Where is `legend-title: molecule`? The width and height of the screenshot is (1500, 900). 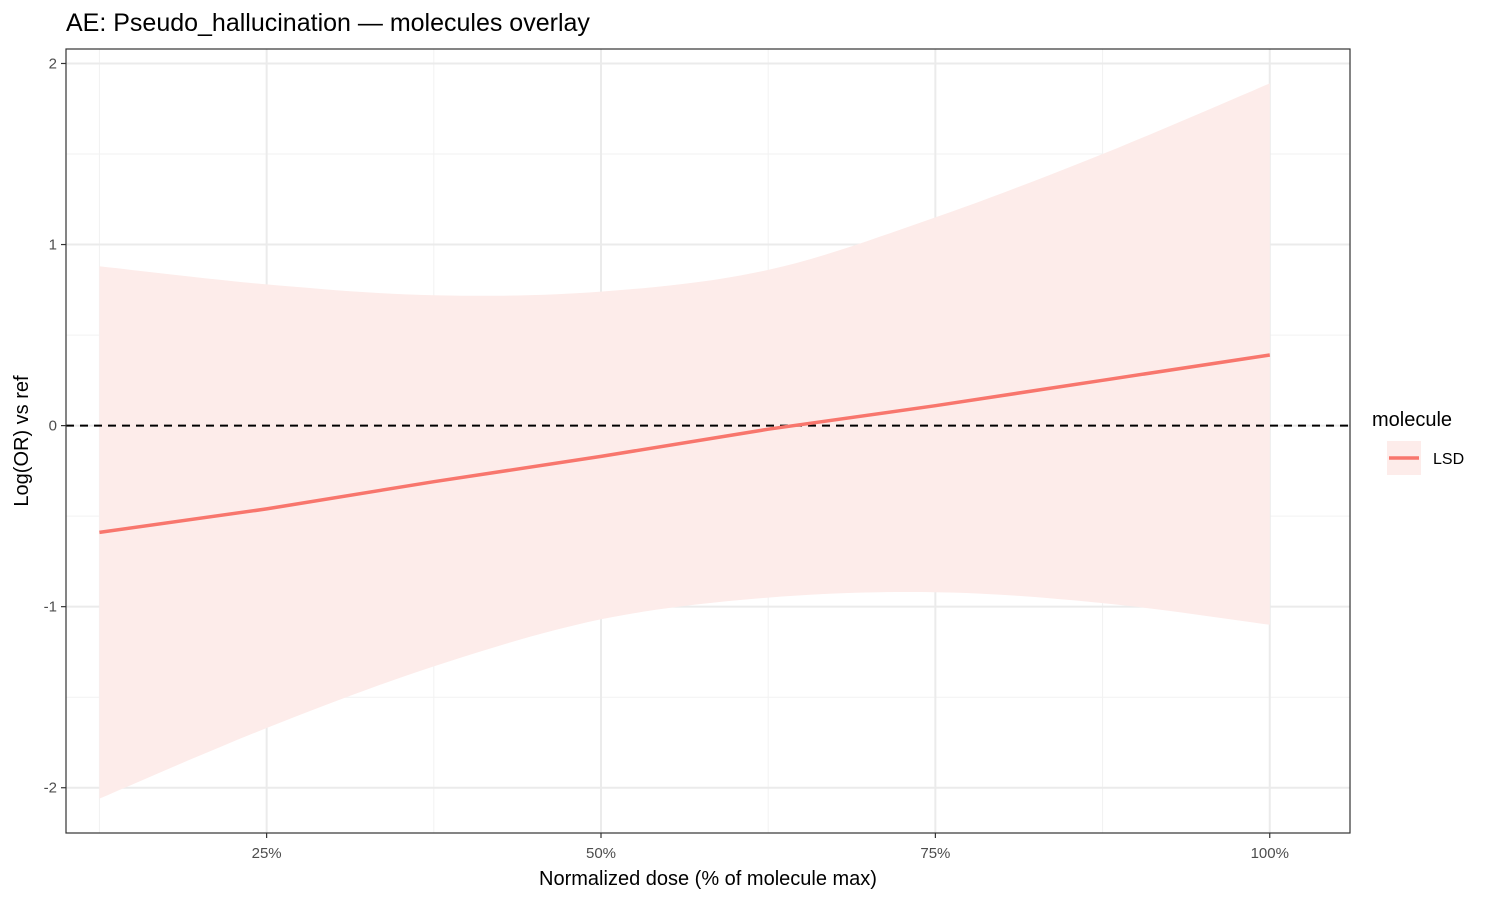
legend-title: molecule is located at coordinates (1412, 420).